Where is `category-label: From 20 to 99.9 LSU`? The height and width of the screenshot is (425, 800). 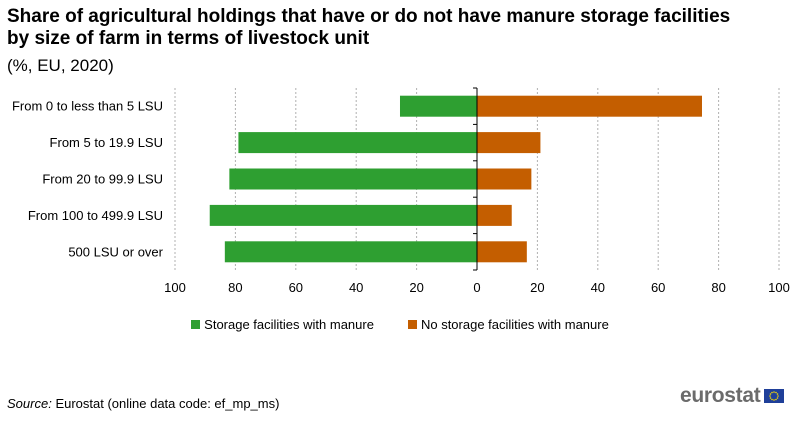
category-label: From 20 to 99.9 LSU is located at coordinates (102, 179).